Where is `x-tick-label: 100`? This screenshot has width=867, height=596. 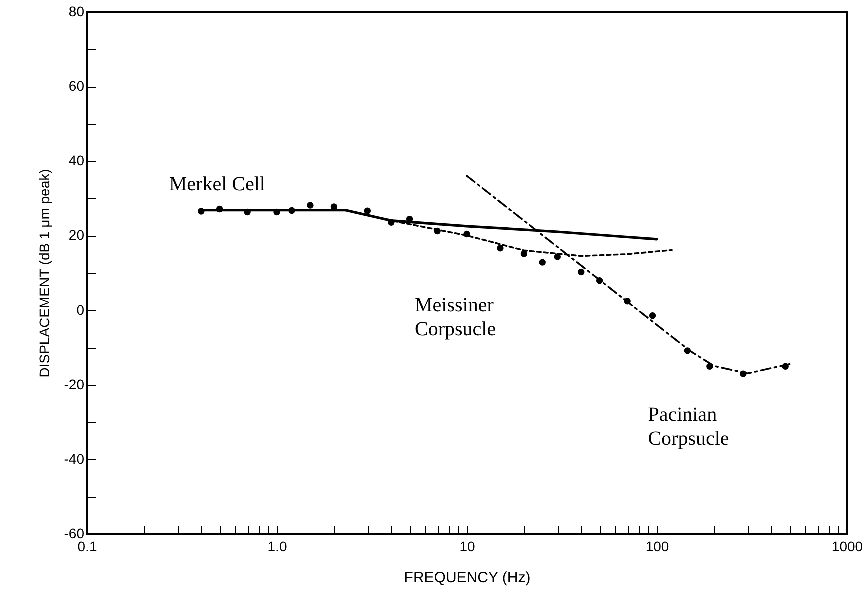 x-tick-label: 100 is located at coordinates (658, 546).